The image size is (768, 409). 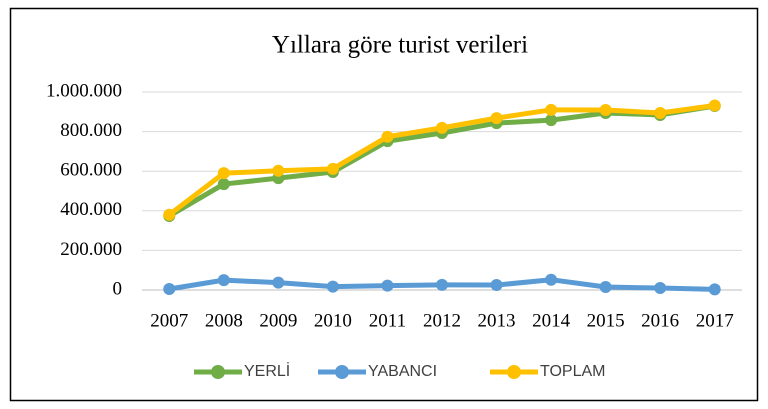 What do you see at coordinates (660, 320) in the screenshot?
I see `x-tick-label: 2016` at bounding box center [660, 320].